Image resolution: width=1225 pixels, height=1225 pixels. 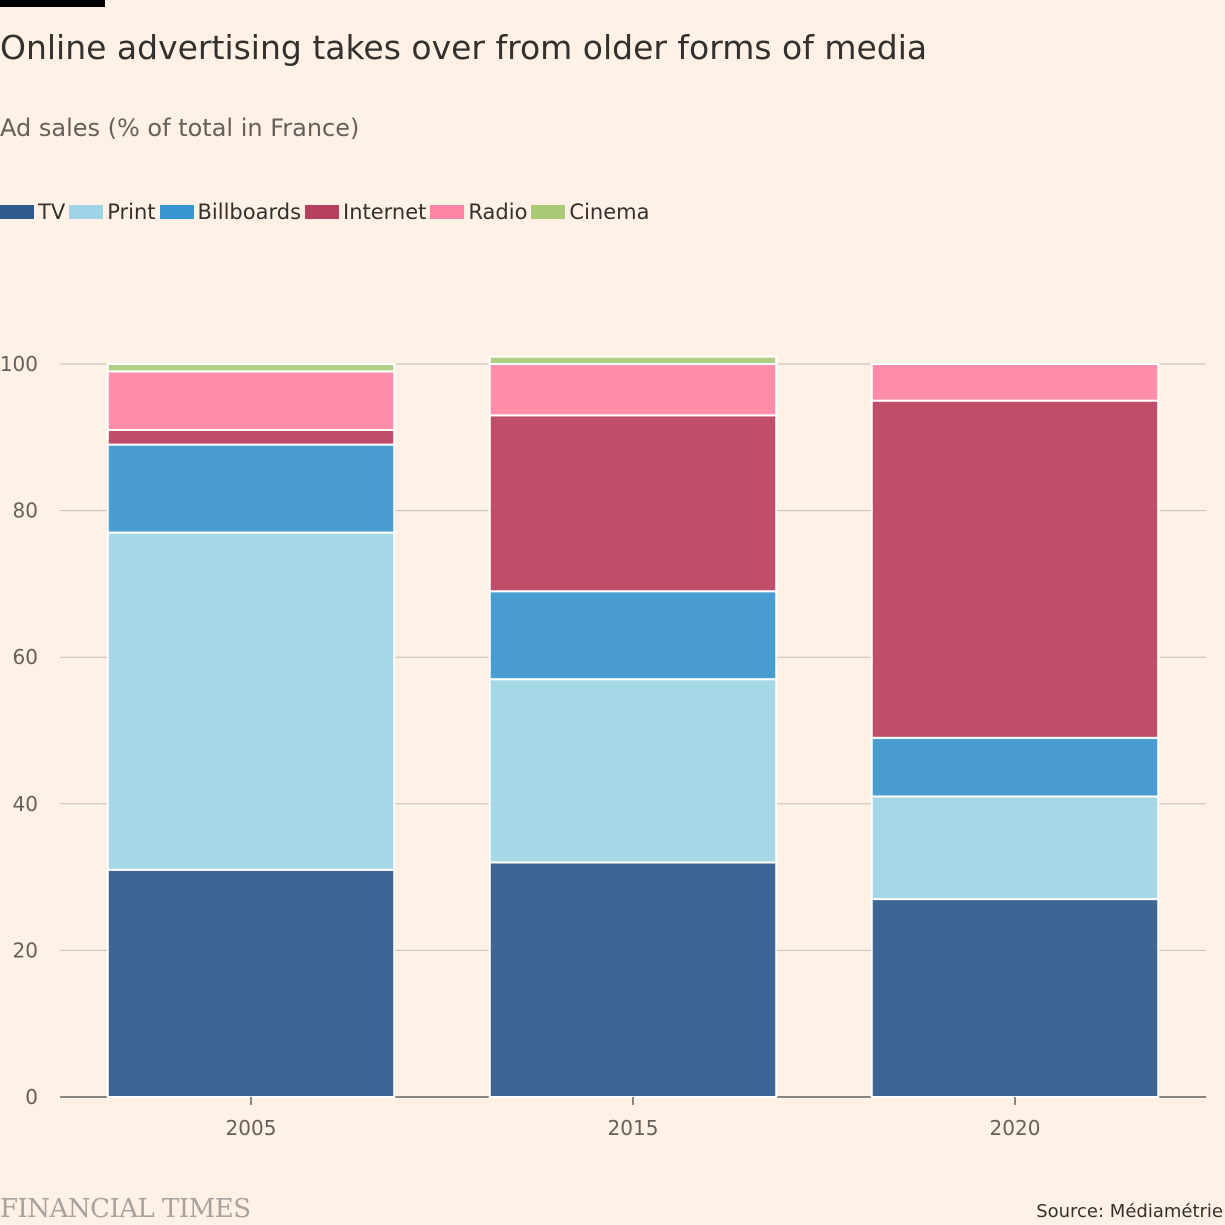 What do you see at coordinates (180, 128) in the screenshot?
I see `chart-subtitle: Ad sales (% of total in France)` at bounding box center [180, 128].